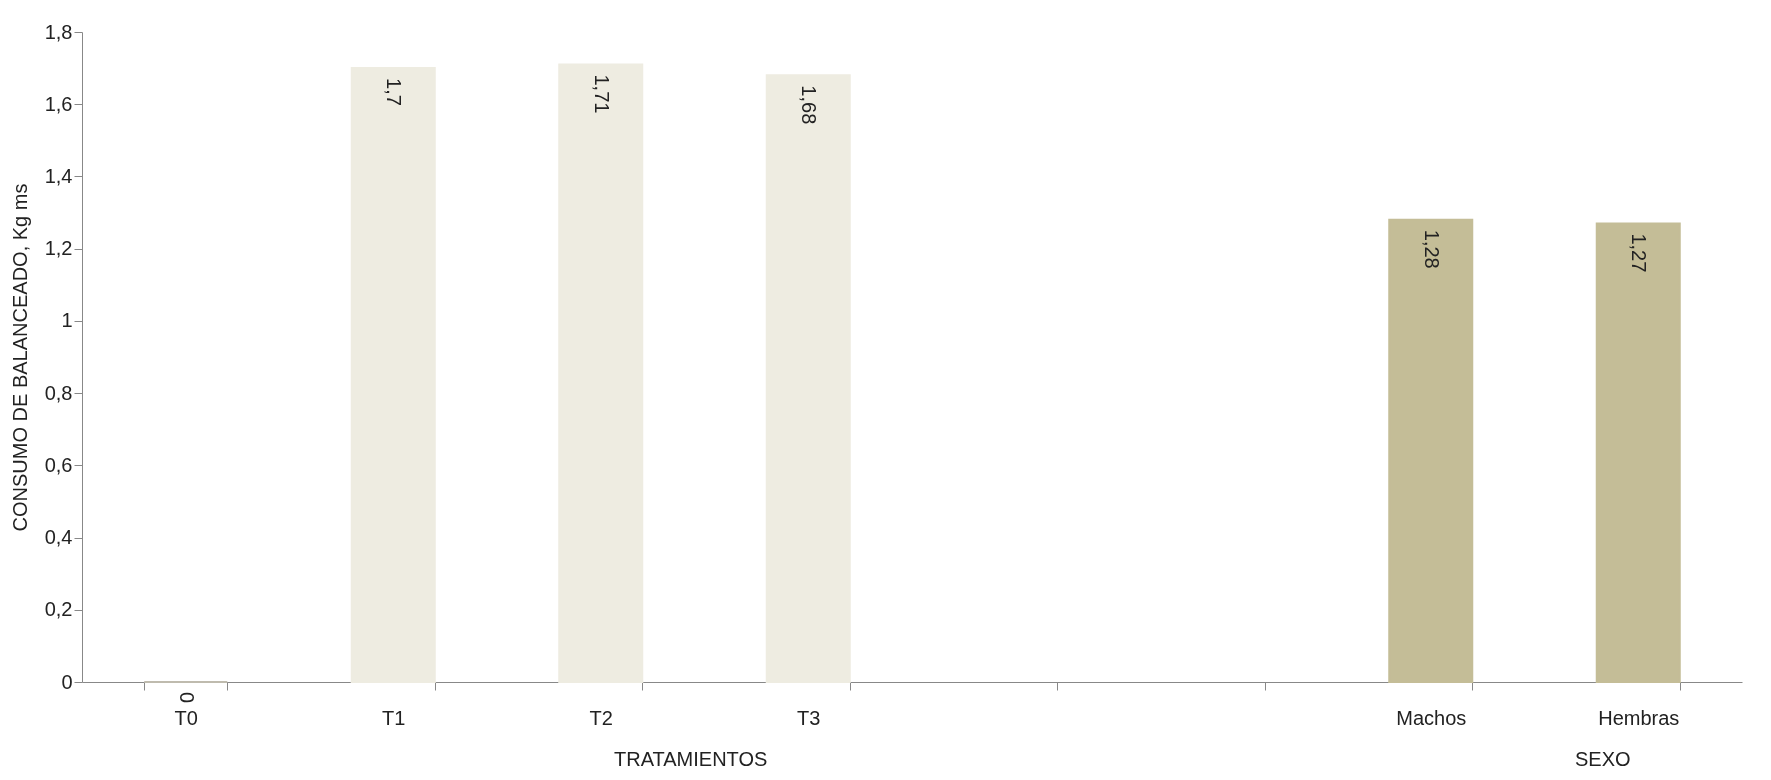 Image resolution: width=1771 pixels, height=780 pixels. What do you see at coordinates (1639, 253) in the screenshot?
I see `data-label: 1,27` at bounding box center [1639, 253].